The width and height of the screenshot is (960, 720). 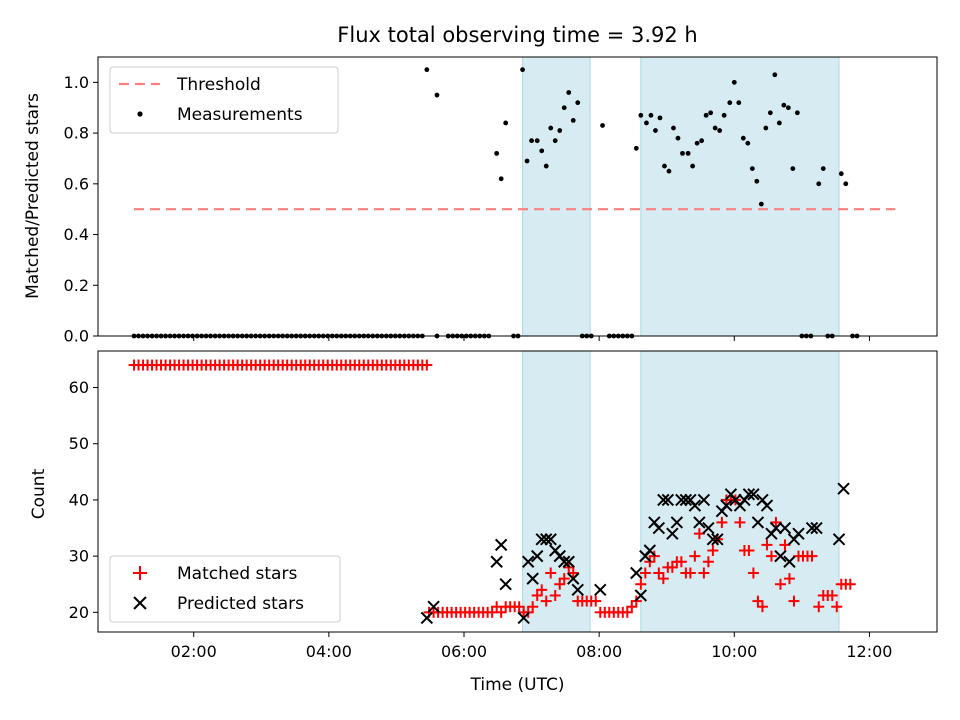 What do you see at coordinates (76, 133) in the screenshot?
I see `y-tick-label: 0.8` at bounding box center [76, 133].